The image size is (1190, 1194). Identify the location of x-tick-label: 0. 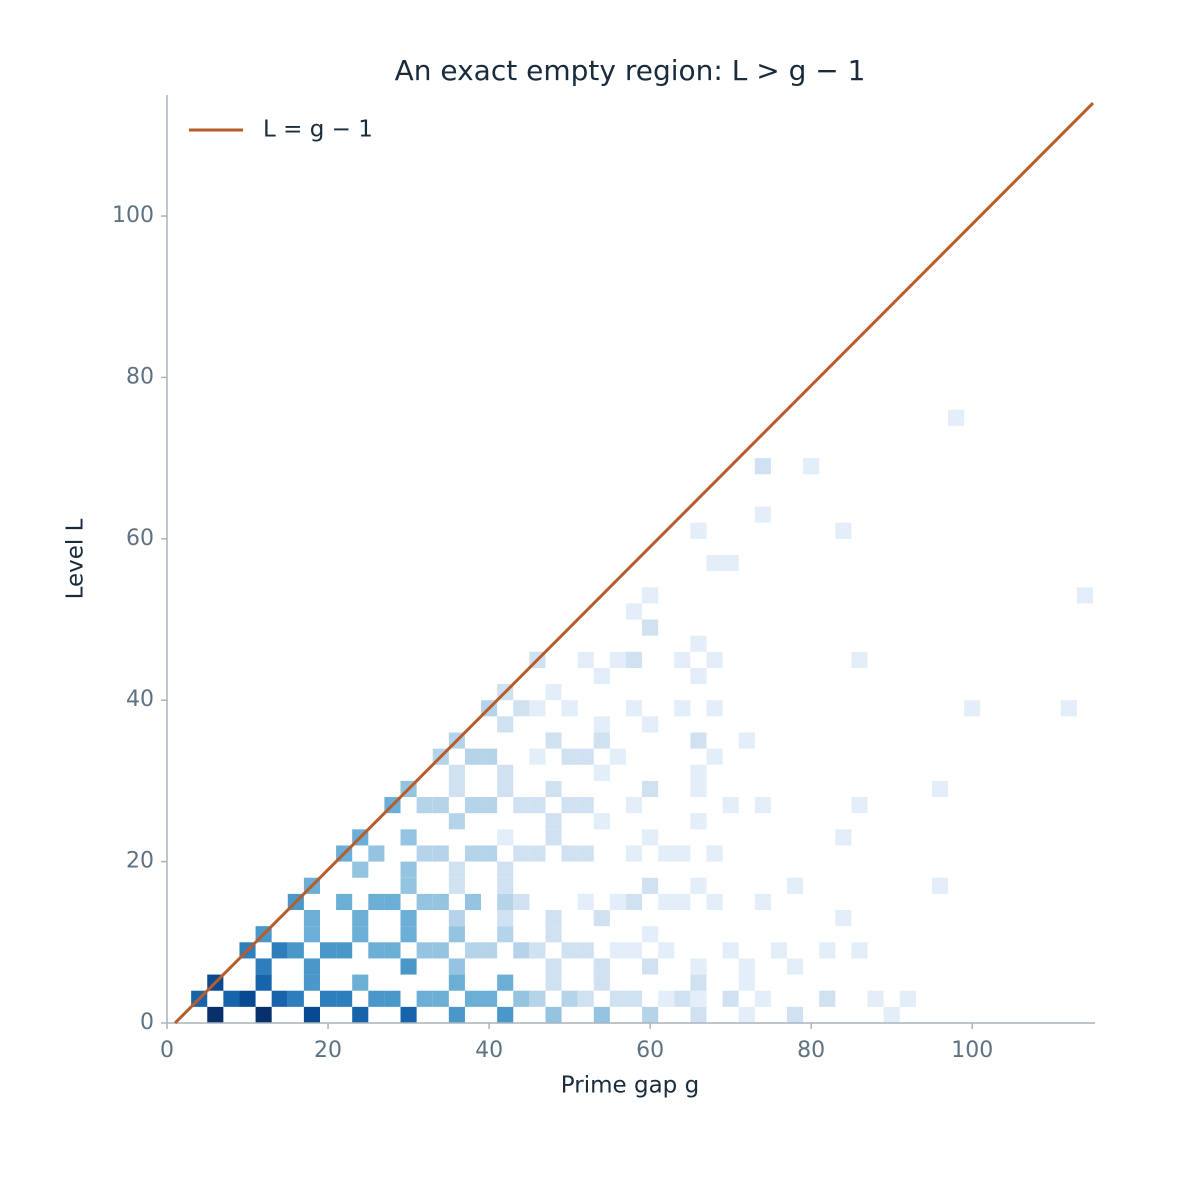
(167, 1050).